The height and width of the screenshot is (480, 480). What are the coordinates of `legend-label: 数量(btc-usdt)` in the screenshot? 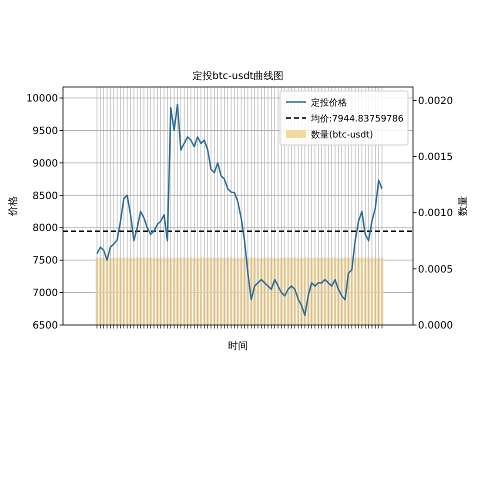 It's located at (342, 135).